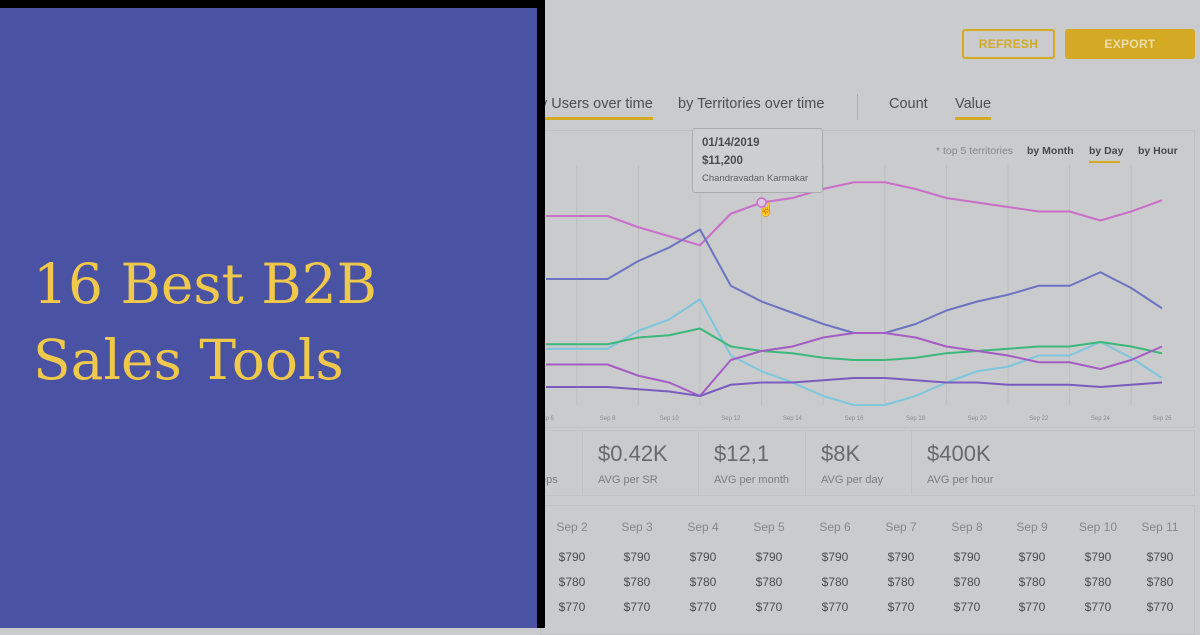 This screenshot has height=635, width=1200. What do you see at coordinates (908, 104) in the screenshot?
I see `tab-count: Count` at bounding box center [908, 104].